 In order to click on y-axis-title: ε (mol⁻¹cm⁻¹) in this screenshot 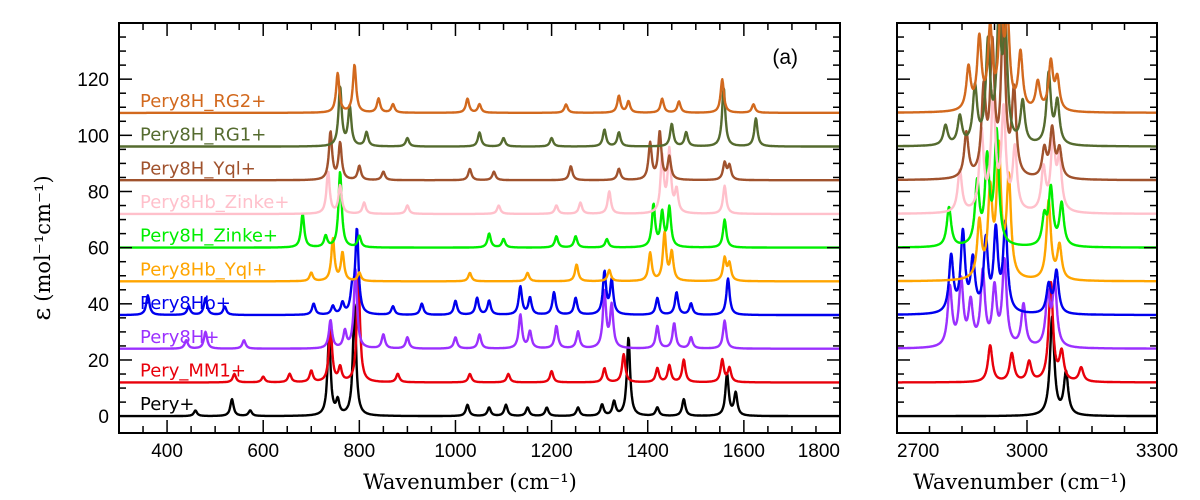, I will do `click(41, 247)`.